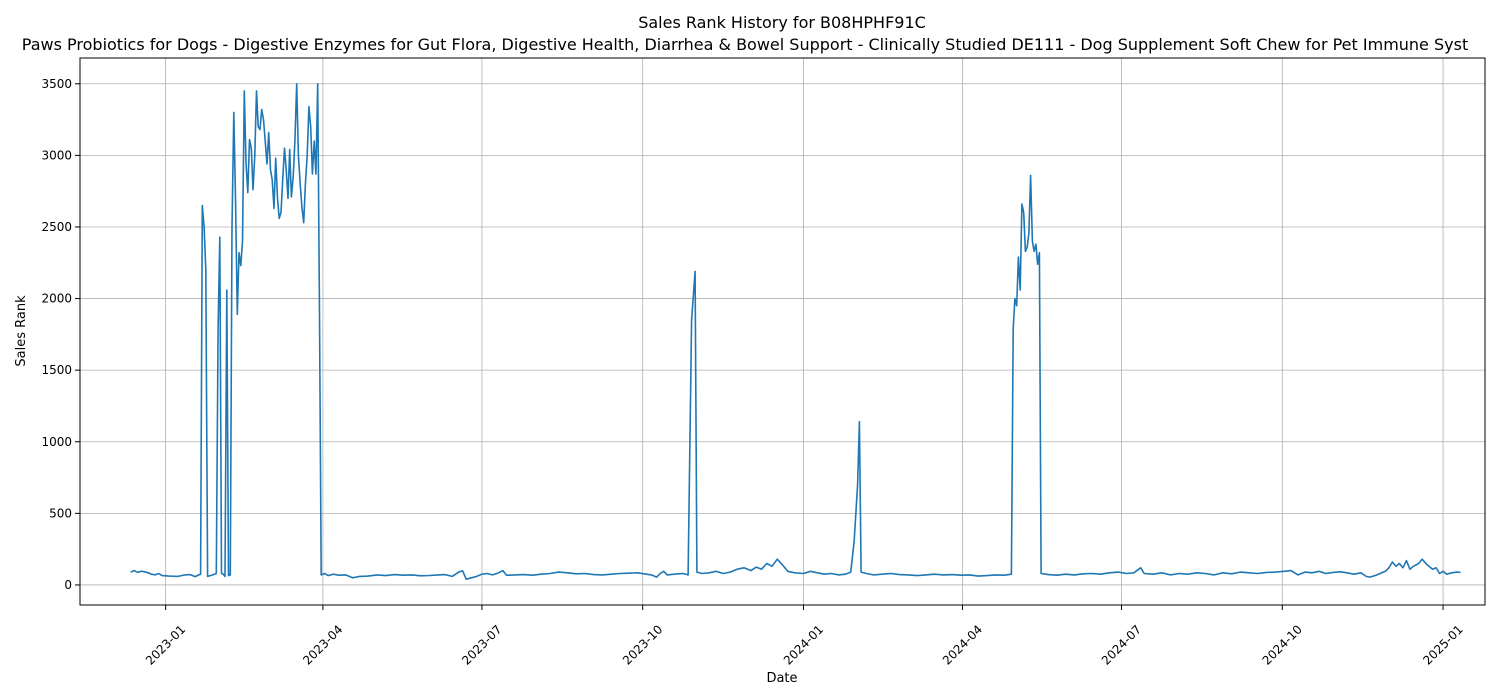 Image resolution: width=1500 pixels, height=700 pixels. Describe the element at coordinates (1442, 644) in the screenshot. I see `x-tick-label: 2025-01` at that location.